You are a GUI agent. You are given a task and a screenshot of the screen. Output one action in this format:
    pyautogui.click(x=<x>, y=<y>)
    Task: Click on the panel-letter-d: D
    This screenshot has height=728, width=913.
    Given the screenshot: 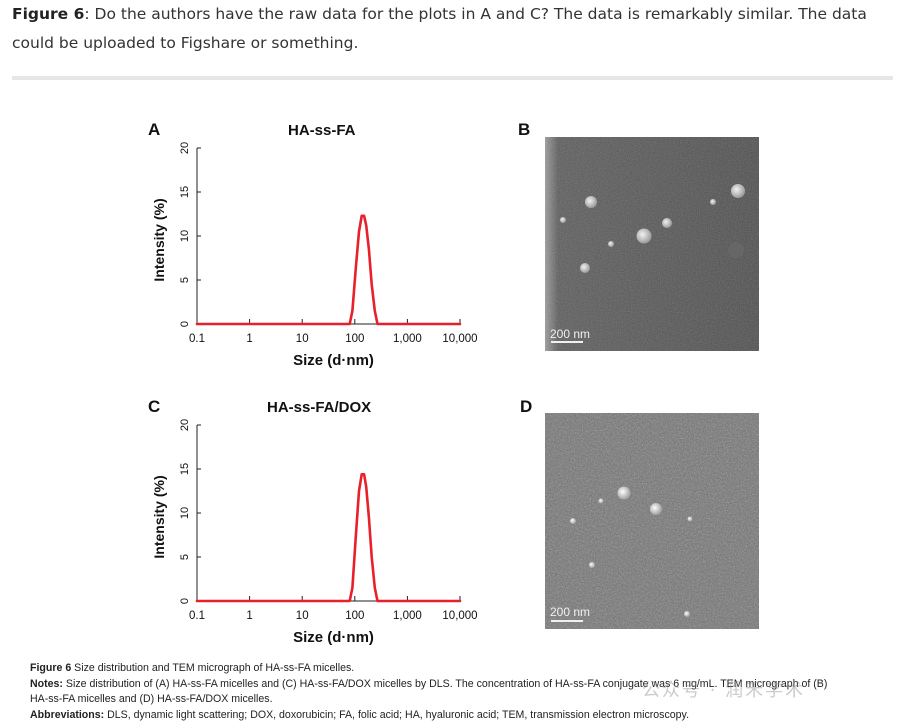 What is the action you would take?
    pyautogui.click(x=526, y=406)
    